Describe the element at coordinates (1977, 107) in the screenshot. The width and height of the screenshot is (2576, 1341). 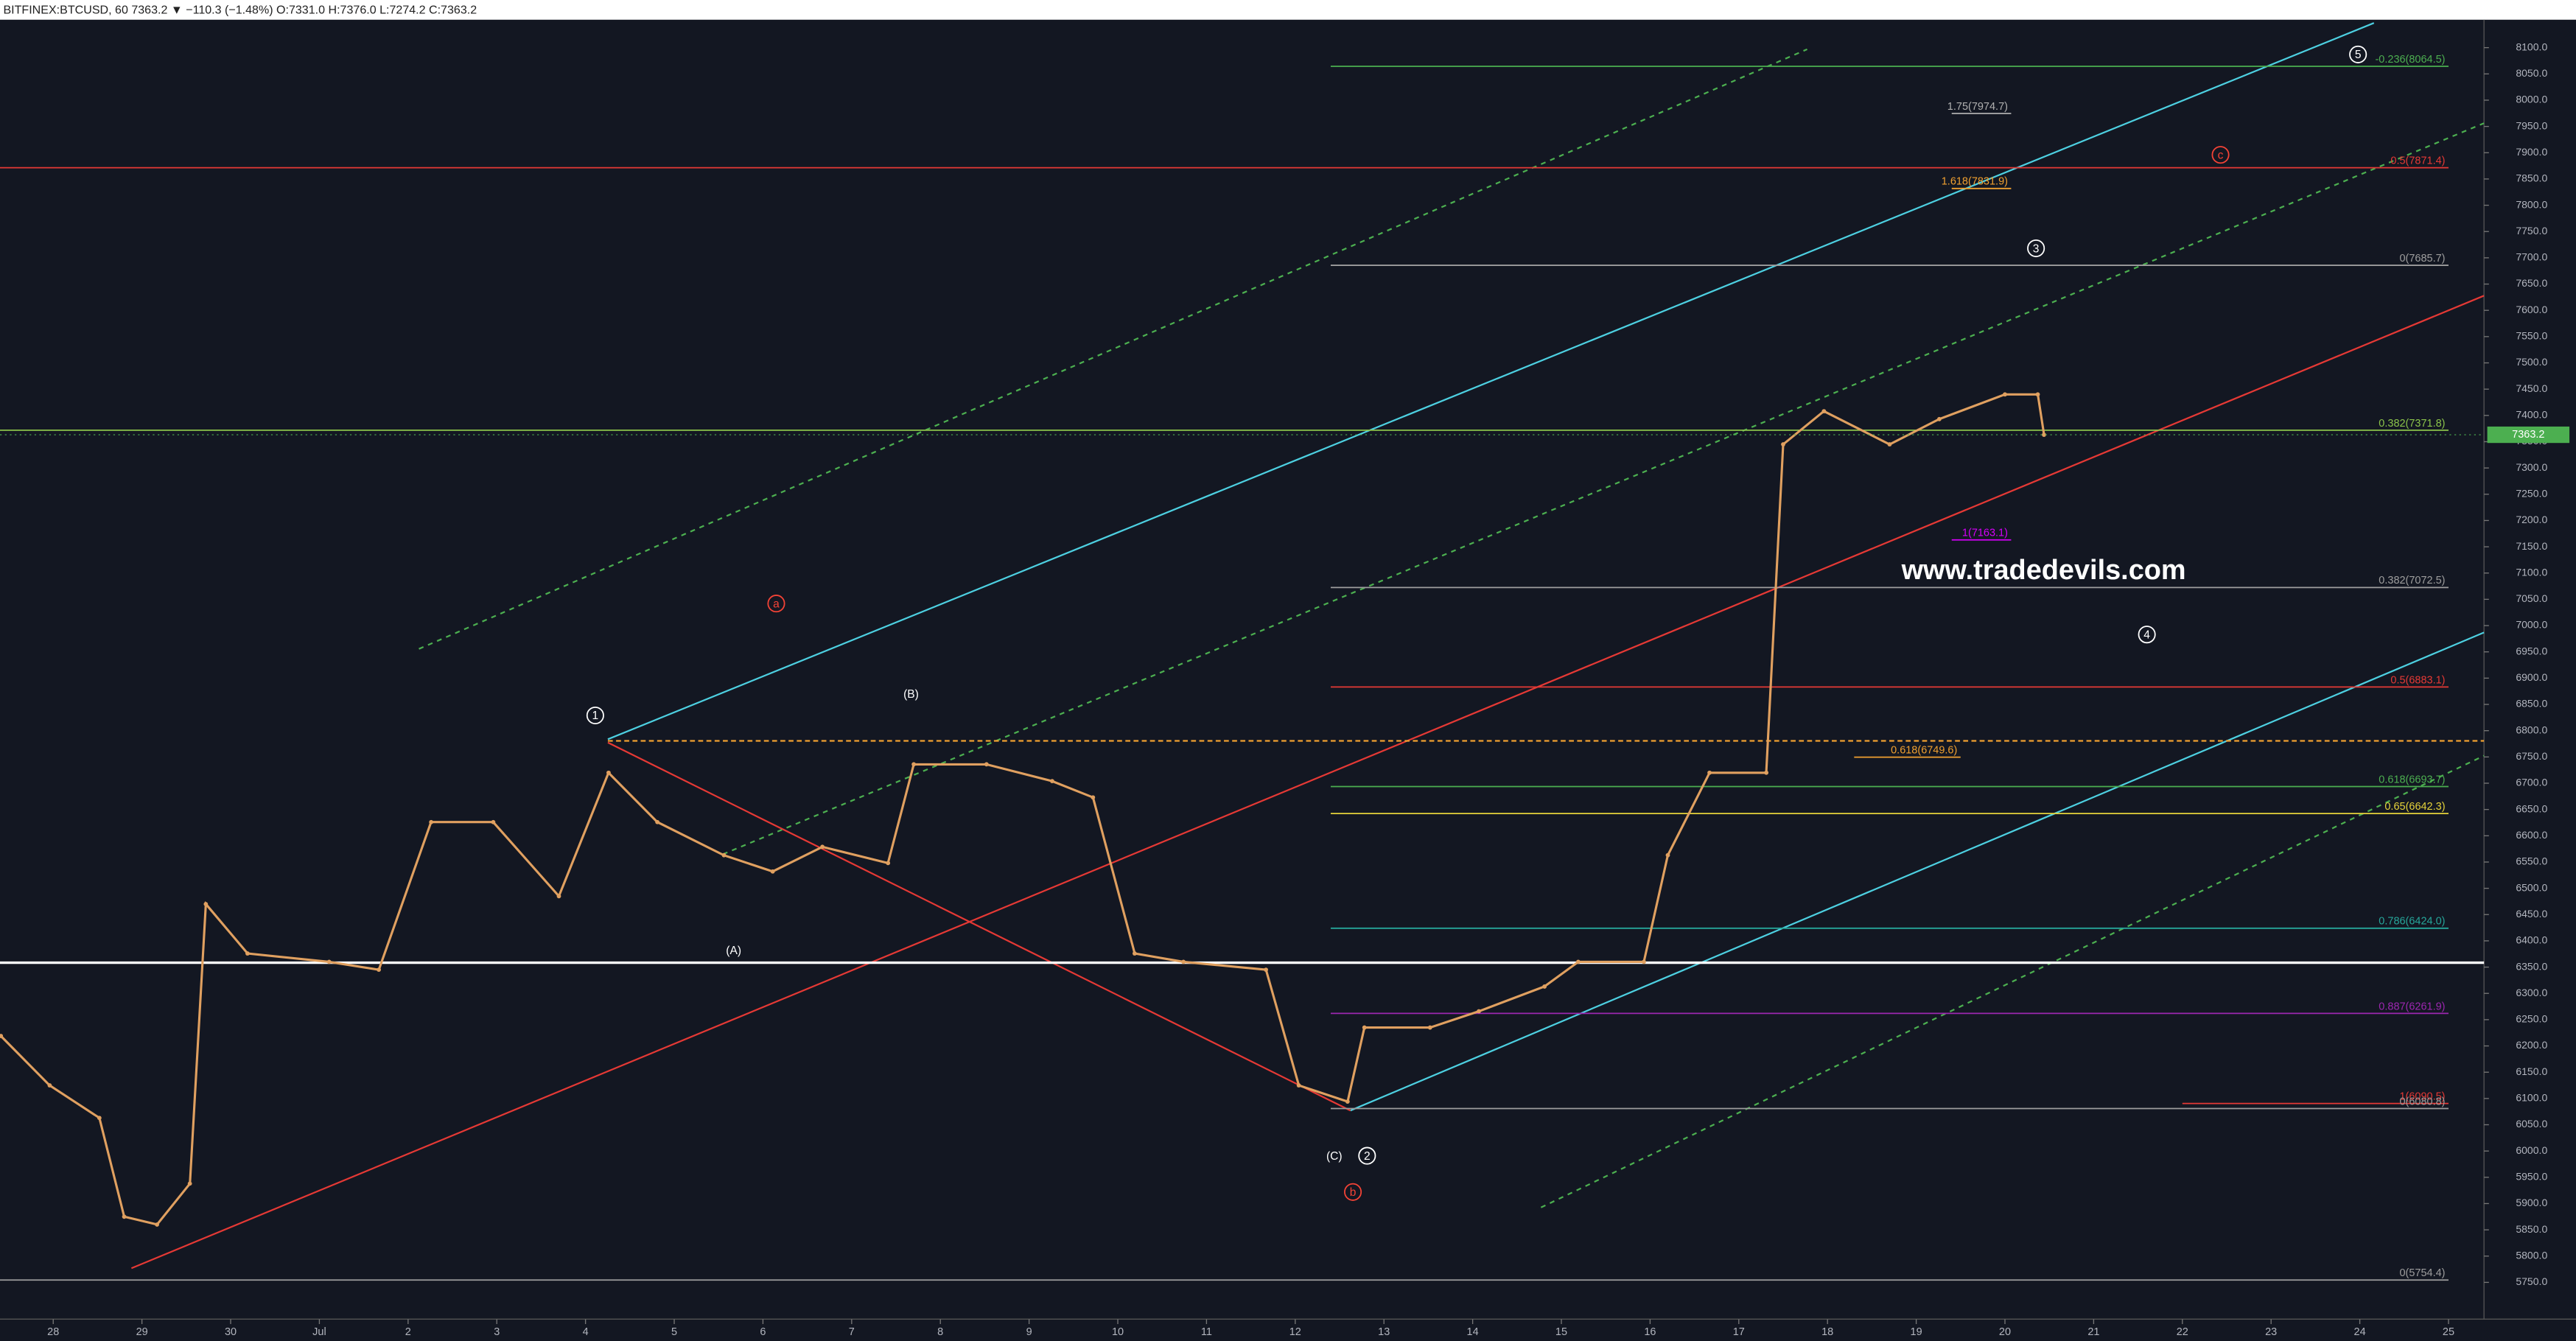
I see `level-label: 1.75(7974.7)` at that location.